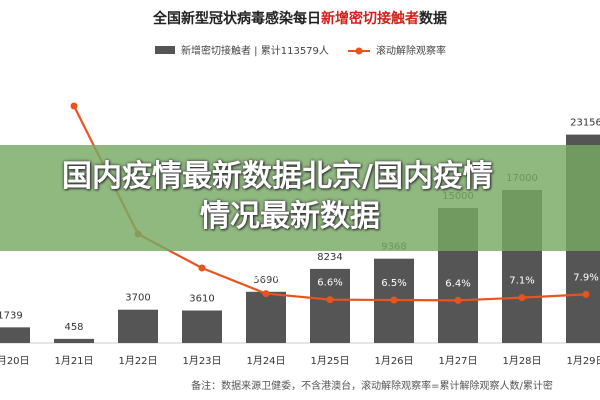 The width and height of the screenshot is (600, 400). Describe the element at coordinates (521, 281) in the screenshot. I see `line-value-label: 7.1%` at that location.